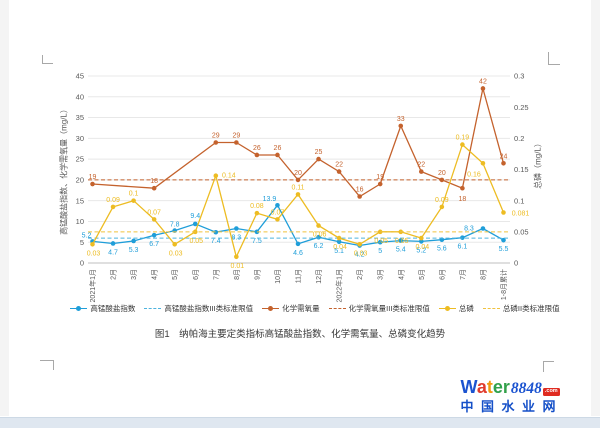 The width and height of the screenshot is (600, 428). What do you see at coordinates (300, 334) in the screenshot?
I see `figure-caption: 图1 纳帕海主要定类指标高锰酸盐指数、化学需氧量、总磷变化趋势` at bounding box center [300, 334].